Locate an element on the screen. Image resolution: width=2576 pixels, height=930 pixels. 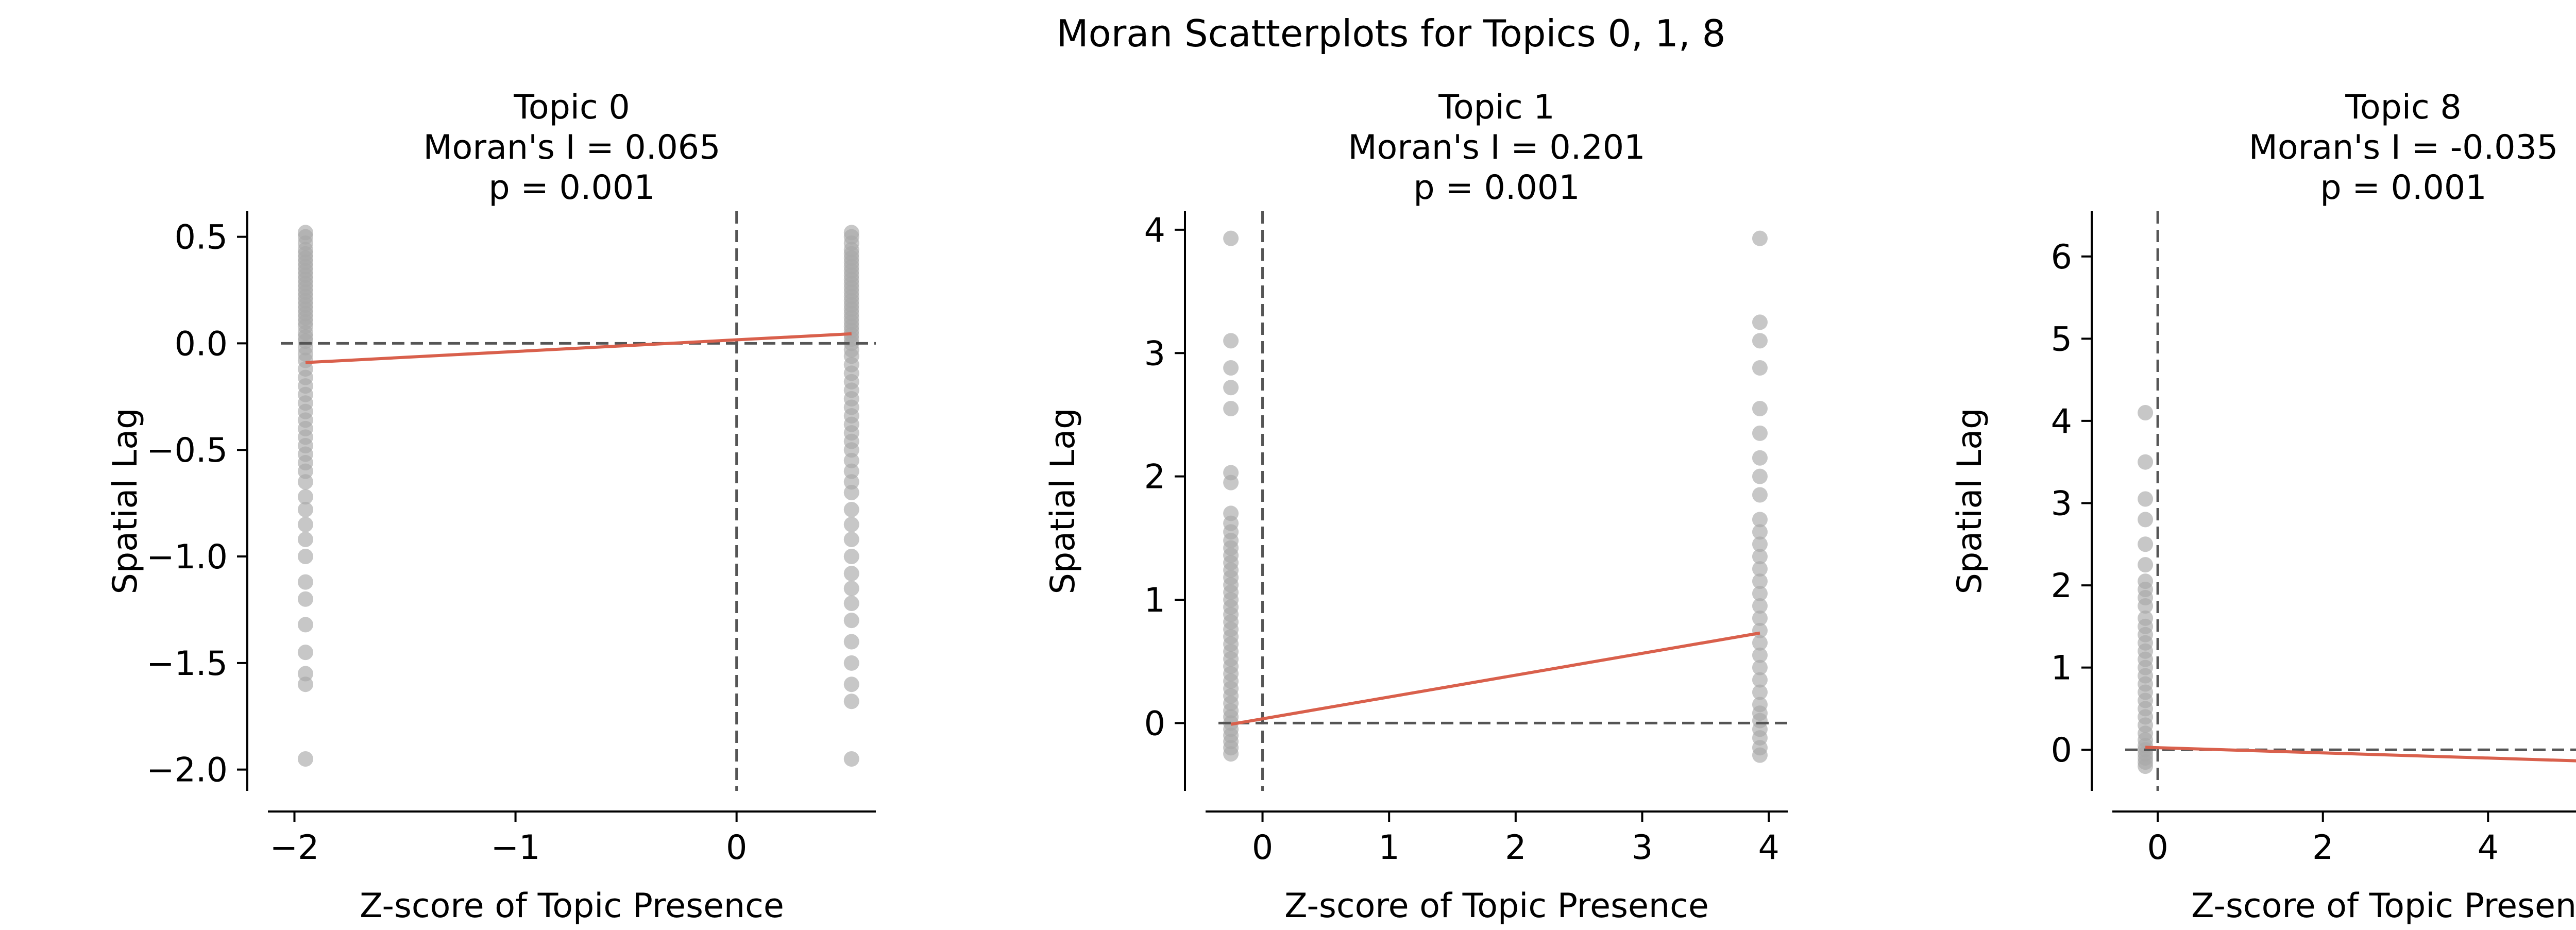
y-tick-label: −1.0 is located at coordinates (187, 557).